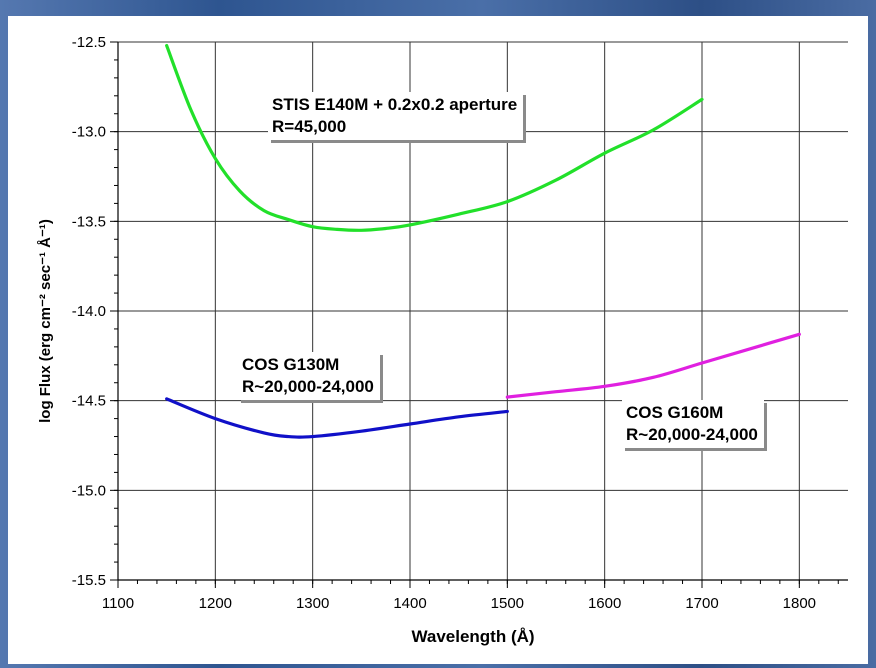 This screenshot has height=668, width=876. Describe the element at coordinates (89, 221) in the screenshot. I see `y-tick-label: -13.5` at that location.